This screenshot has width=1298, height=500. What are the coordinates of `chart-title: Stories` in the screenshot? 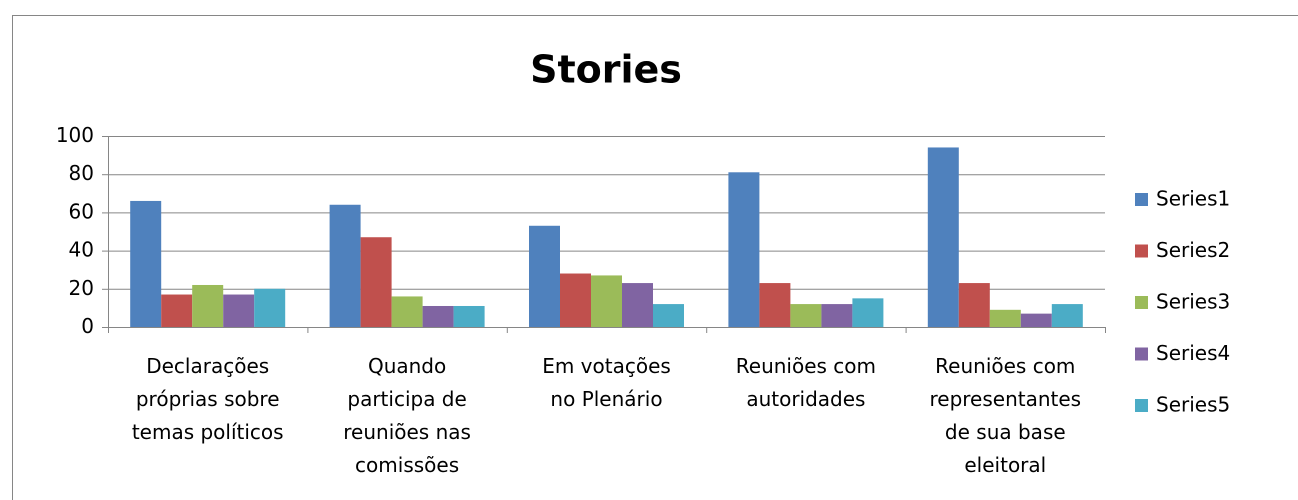 It's located at (606, 70).